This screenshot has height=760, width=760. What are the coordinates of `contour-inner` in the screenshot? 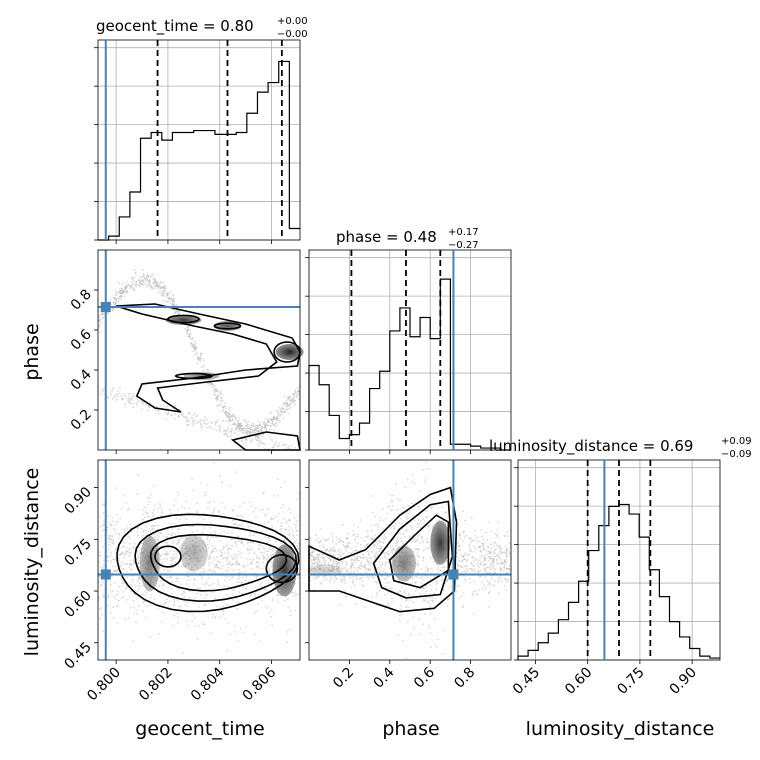 It's located at (218, 562).